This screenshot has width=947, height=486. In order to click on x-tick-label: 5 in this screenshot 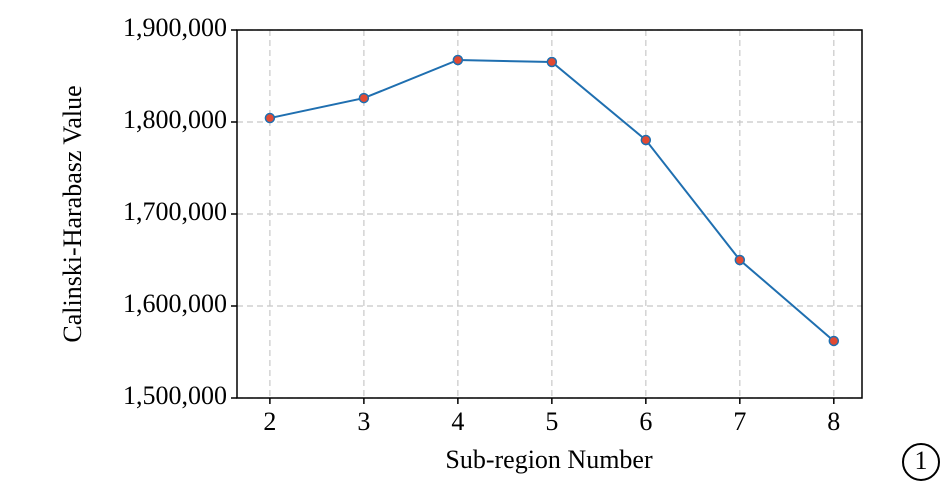, I will do `click(551, 421)`.